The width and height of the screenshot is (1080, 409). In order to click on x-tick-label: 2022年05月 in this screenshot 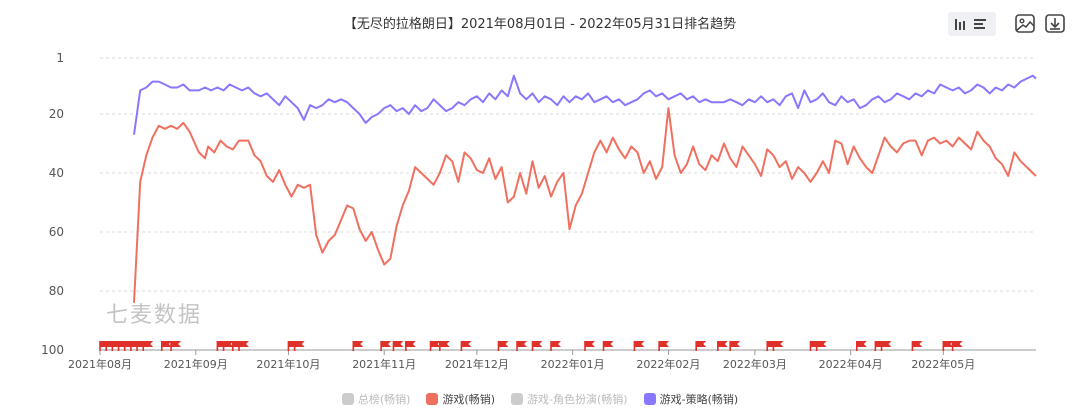, I will do `click(943, 364)`.